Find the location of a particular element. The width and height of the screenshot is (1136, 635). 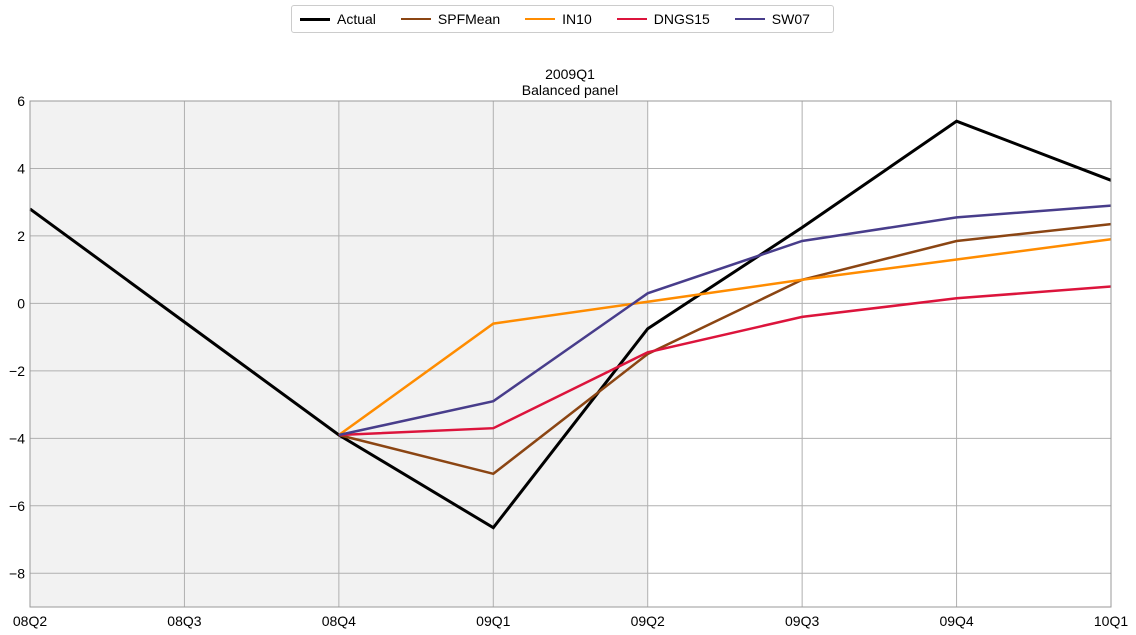

y-tick-label: −2 is located at coordinates (17, 371).